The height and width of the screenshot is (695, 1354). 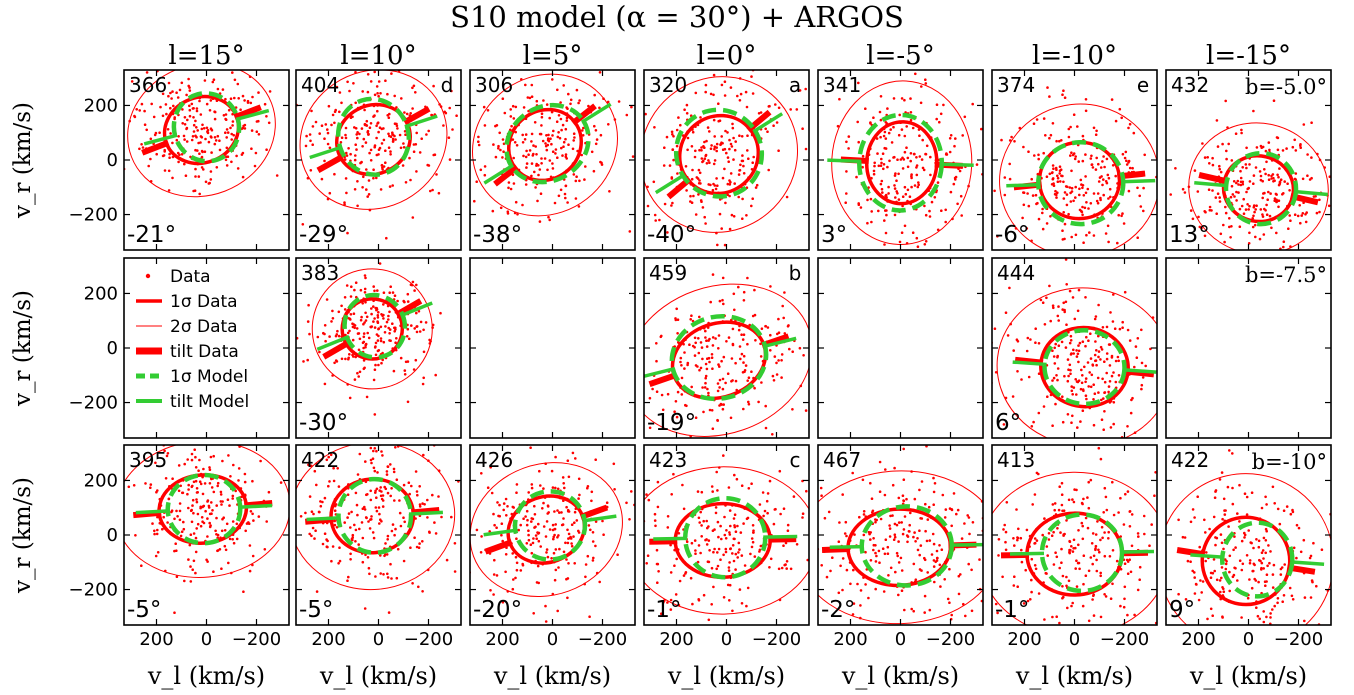 What do you see at coordinates (101, 105) in the screenshot?
I see `y-tick-label: 200` at bounding box center [101, 105].